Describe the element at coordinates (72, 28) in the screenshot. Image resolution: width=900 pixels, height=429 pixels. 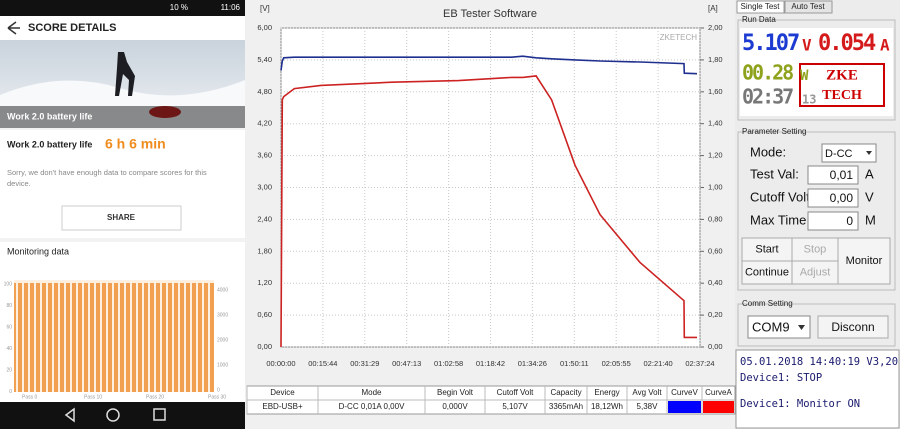
I see `page-title: SCORE DETAILS` at that location.